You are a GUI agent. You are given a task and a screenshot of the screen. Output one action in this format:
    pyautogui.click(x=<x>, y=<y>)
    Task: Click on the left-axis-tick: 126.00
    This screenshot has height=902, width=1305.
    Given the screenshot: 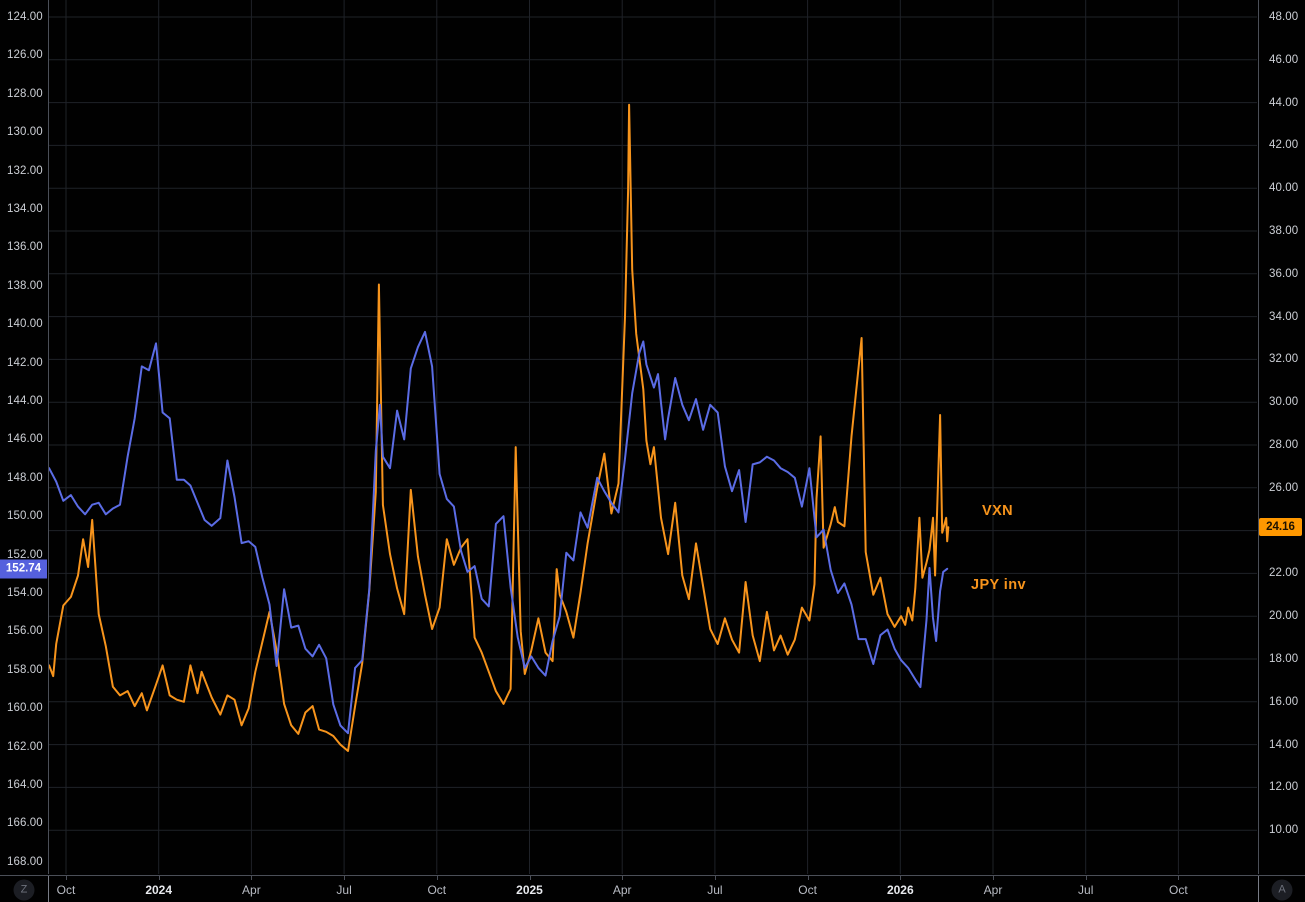 What is the action you would take?
    pyautogui.click(x=25, y=55)
    